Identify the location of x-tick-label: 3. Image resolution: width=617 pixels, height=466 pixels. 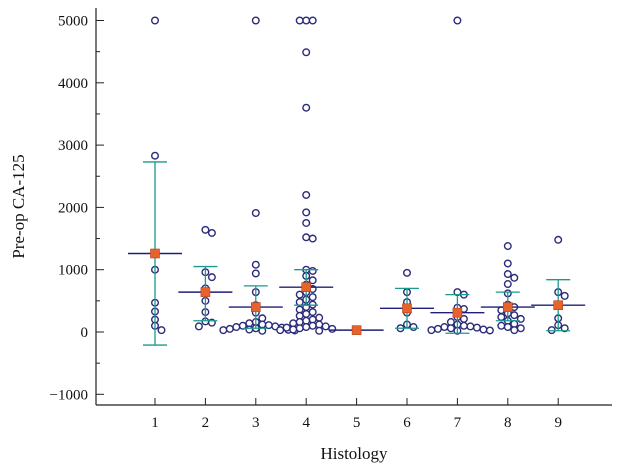
(256, 423).